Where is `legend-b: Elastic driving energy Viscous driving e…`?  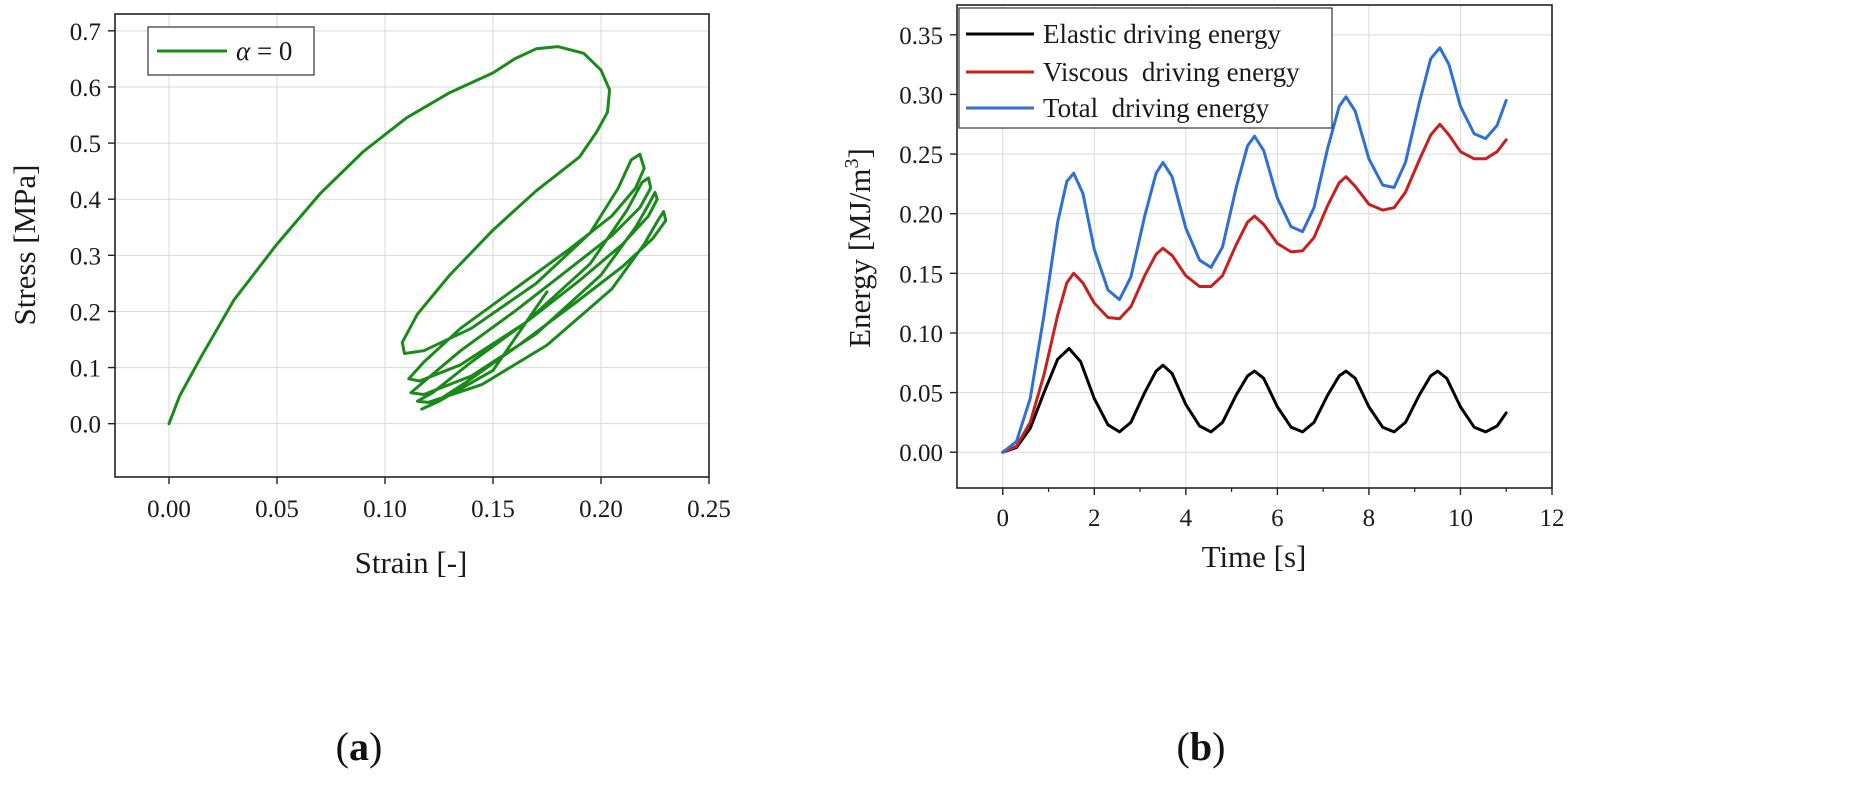
legend-b: Elastic driving energy Viscous driving e… is located at coordinates (1145, 68).